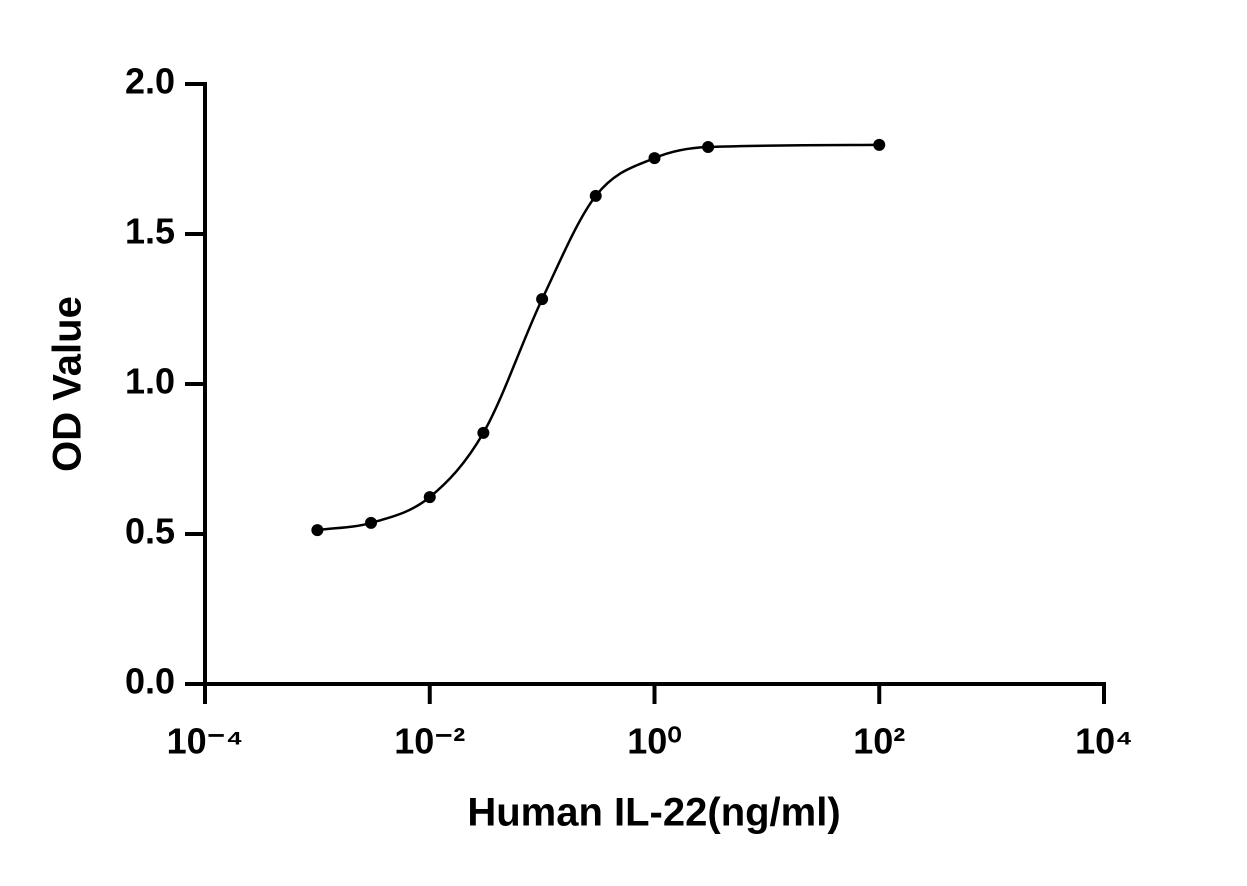 The height and width of the screenshot is (886, 1247). What do you see at coordinates (1104, 741) in the screenshot?
I see `x-tick-label: 10⁴` at bounding box center [1104, 741].